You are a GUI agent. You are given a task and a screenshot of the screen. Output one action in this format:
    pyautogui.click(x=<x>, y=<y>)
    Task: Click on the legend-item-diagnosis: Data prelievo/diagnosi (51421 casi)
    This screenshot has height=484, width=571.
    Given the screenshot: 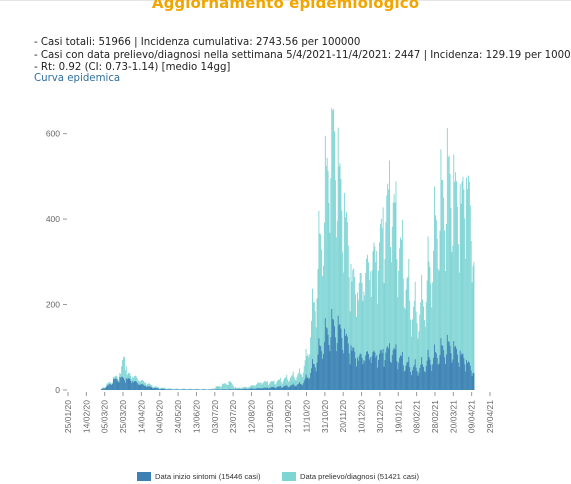 What is the action you would take?
    pyautogui.click(x=350, y=476)
    